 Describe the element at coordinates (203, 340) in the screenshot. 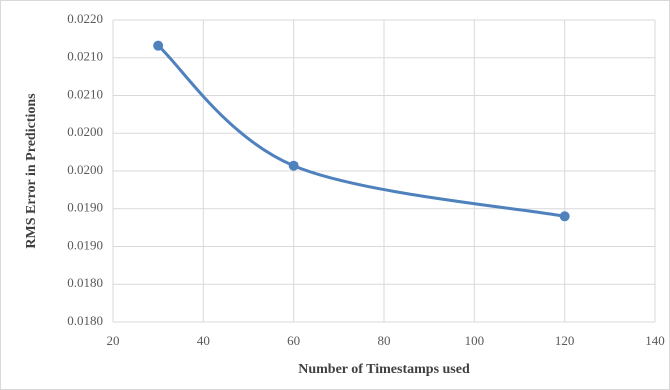

I see `x-tick-label: 40` at that location.